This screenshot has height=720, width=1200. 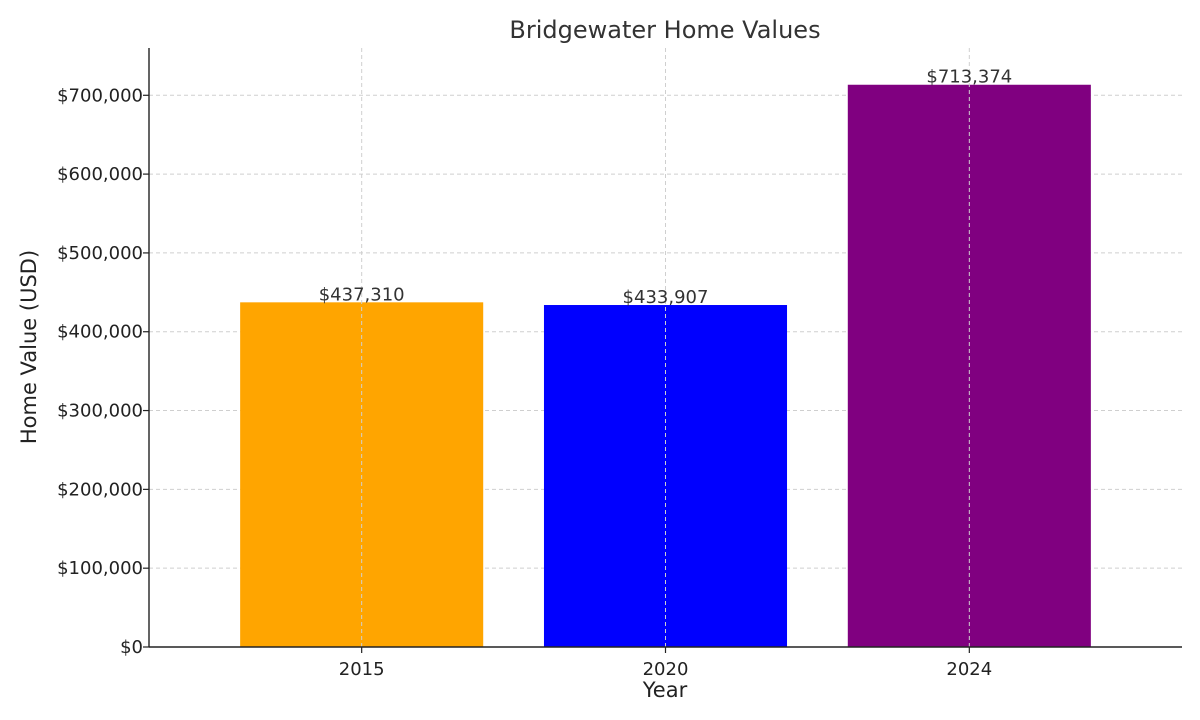 What do you see at coordinates (100, 332) in the screenshot?
I see `y-tick-label: $400,000` at bounding box center [100, 332].